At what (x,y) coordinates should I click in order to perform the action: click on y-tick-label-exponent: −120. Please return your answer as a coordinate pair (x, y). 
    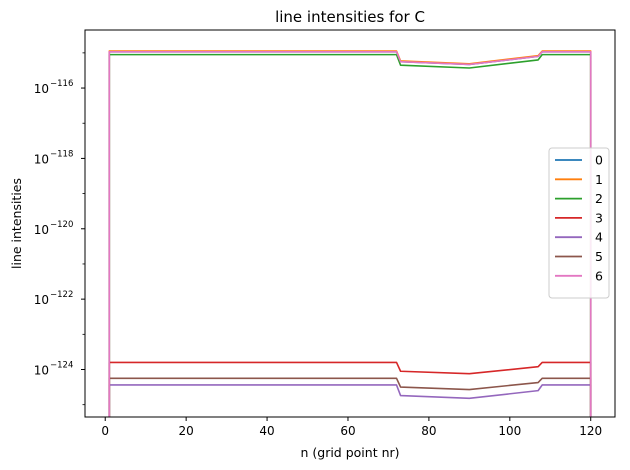
    Looking at the image, I should click on (61, 225).